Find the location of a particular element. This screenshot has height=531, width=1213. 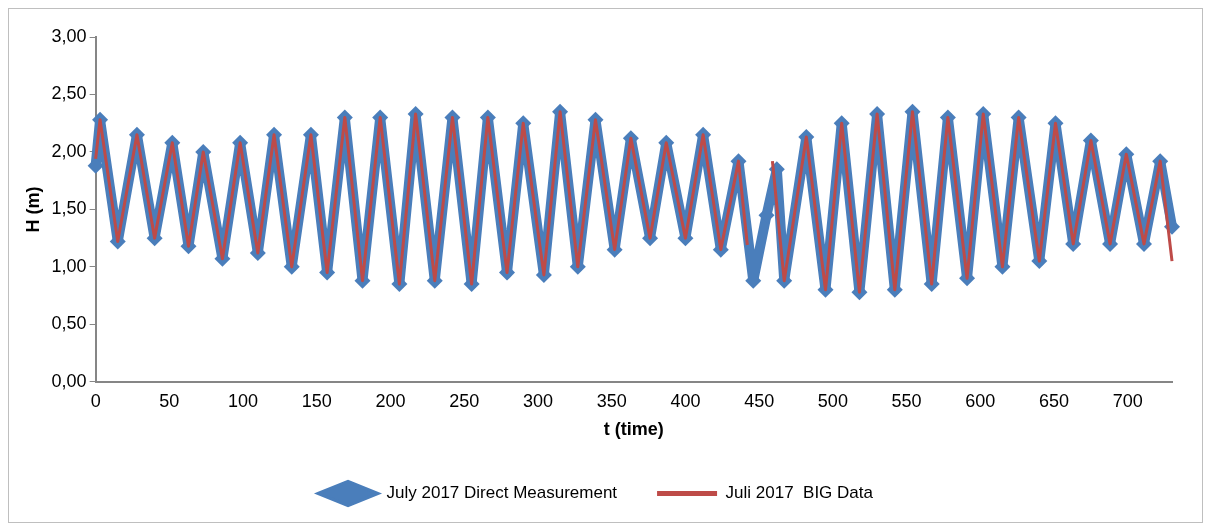

x-tick-label: 300 is located at coordinates (537, 400).